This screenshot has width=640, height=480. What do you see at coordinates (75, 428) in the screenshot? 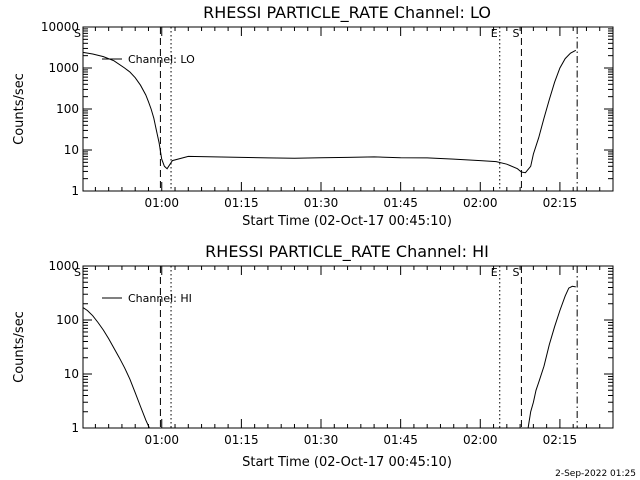
I see `panel-hi-y-tick-label: 1` at bounding box center [75, 428].